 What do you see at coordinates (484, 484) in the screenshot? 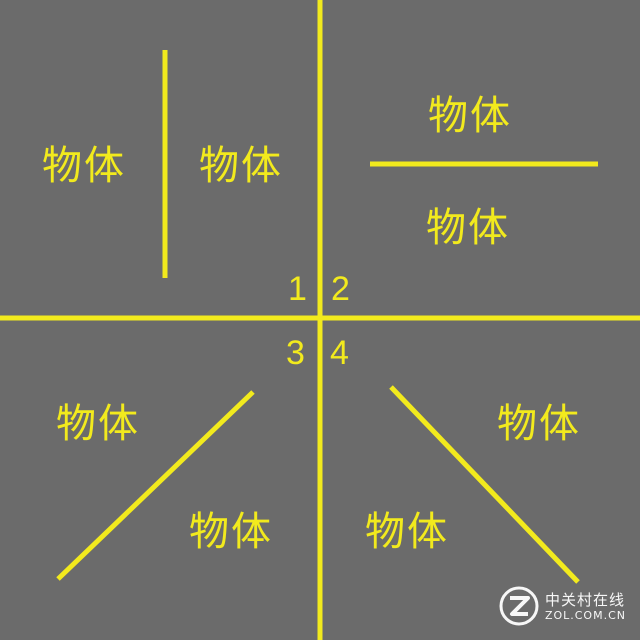
I see `q4-diagonal-divider` at bounding box center [484, 484].